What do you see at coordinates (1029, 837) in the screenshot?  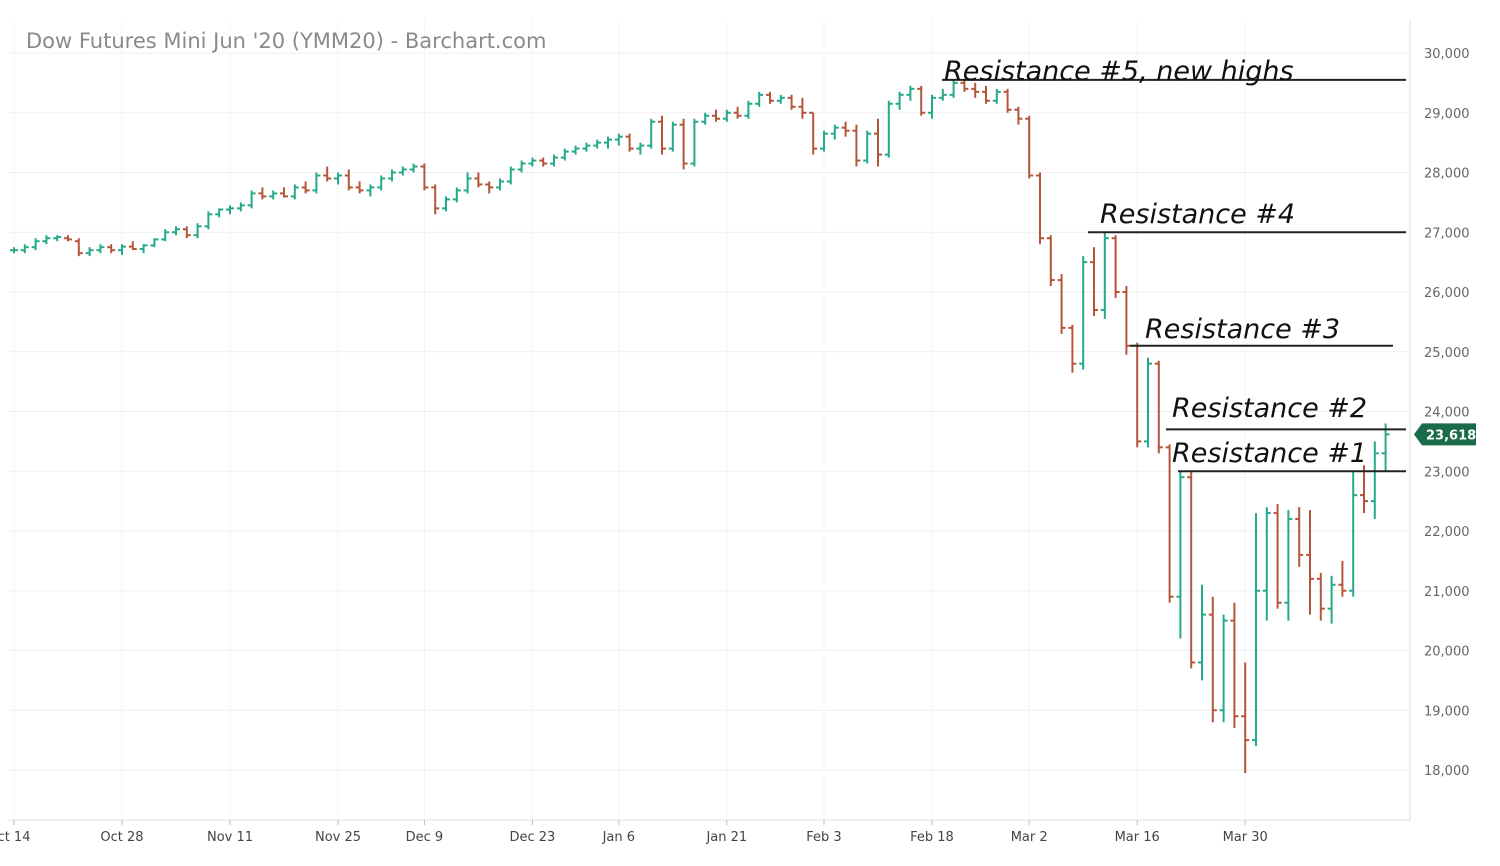 I see `x-tick-label: Mar 2` at bounding box center [1029, 837].